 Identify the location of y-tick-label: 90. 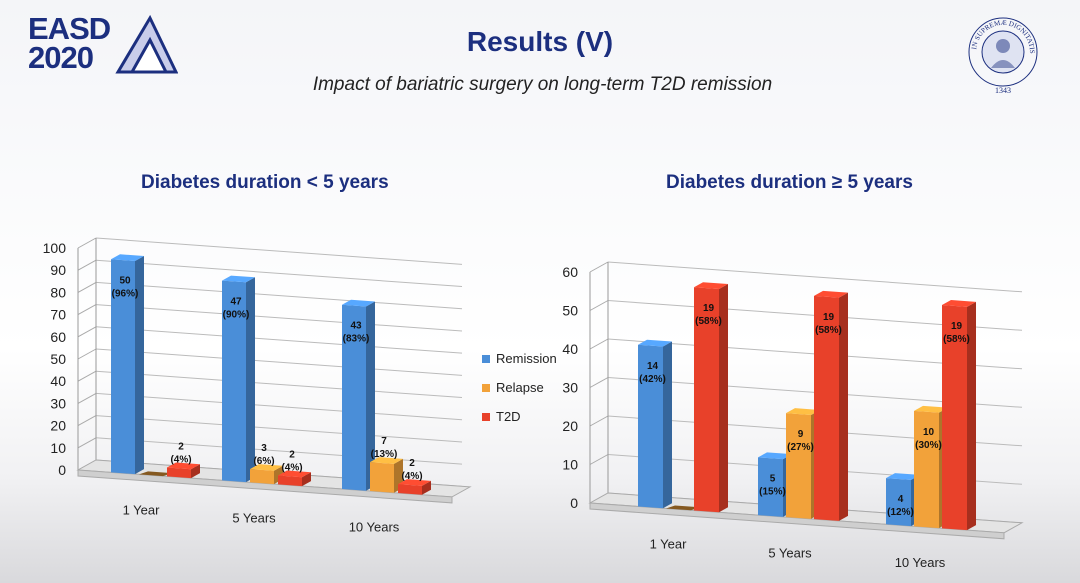
(58, 270).